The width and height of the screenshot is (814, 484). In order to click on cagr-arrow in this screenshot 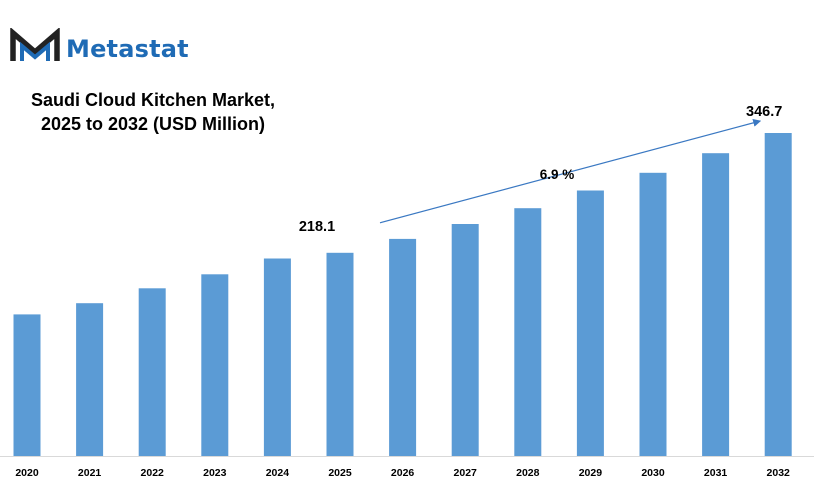, I will do `click(570, 171)`.